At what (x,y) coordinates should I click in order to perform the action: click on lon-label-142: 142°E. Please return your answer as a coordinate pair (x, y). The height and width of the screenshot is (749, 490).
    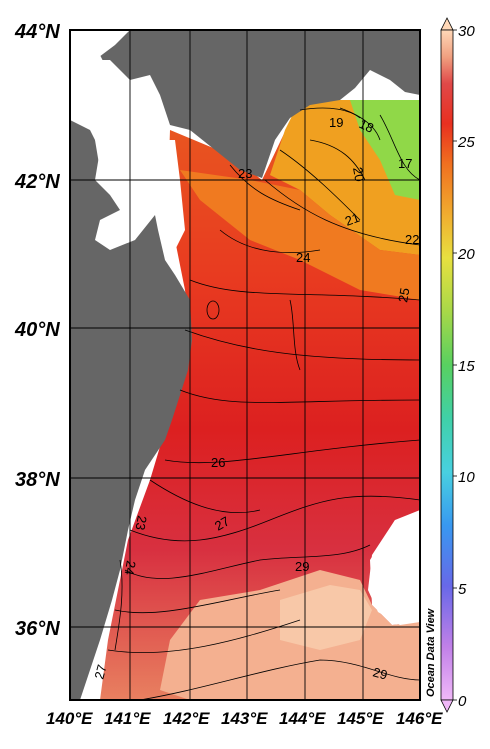
    Looking at the image, I should click on (186, 718).